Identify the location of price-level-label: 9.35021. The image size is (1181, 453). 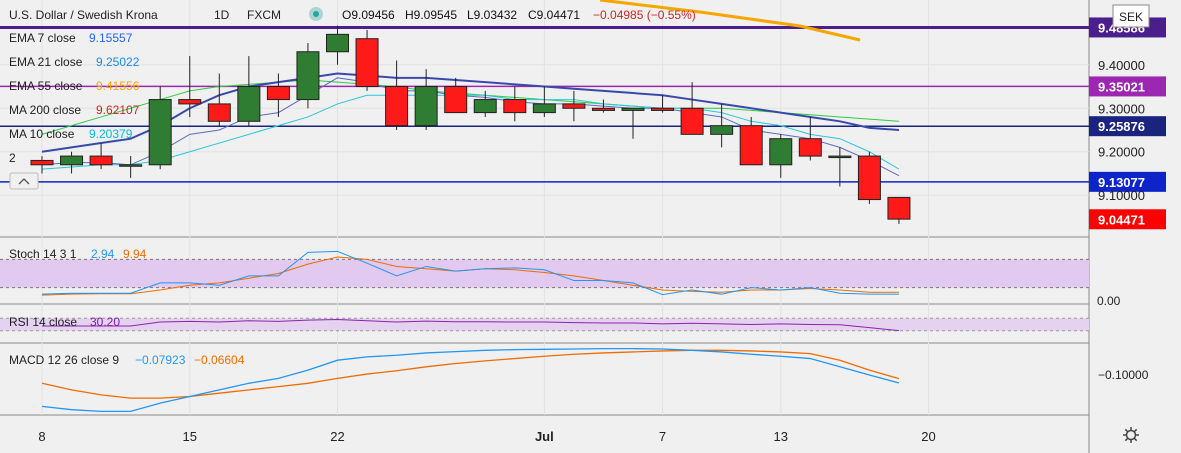
(1121, 86).